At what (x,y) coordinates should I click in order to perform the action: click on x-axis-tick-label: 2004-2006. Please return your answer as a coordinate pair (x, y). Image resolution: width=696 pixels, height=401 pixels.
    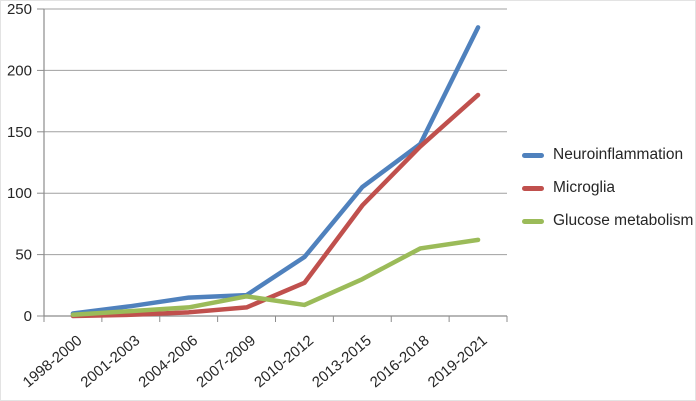
    Looking at the image, I should click on (168, 361).